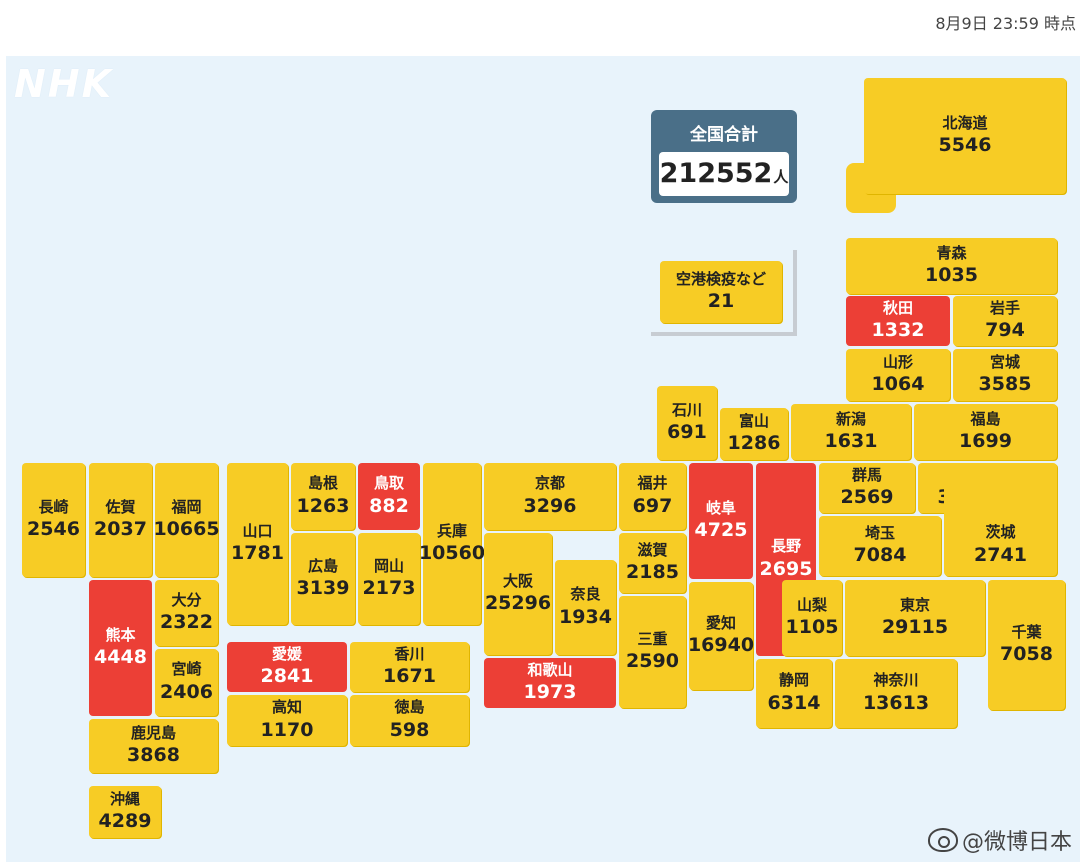 This screenshot has height=862, width=1080. Describe the element at coordinates (186, 682) in the screenshot. I see `pref-miyazaki: 宮崎 2406` at that location.